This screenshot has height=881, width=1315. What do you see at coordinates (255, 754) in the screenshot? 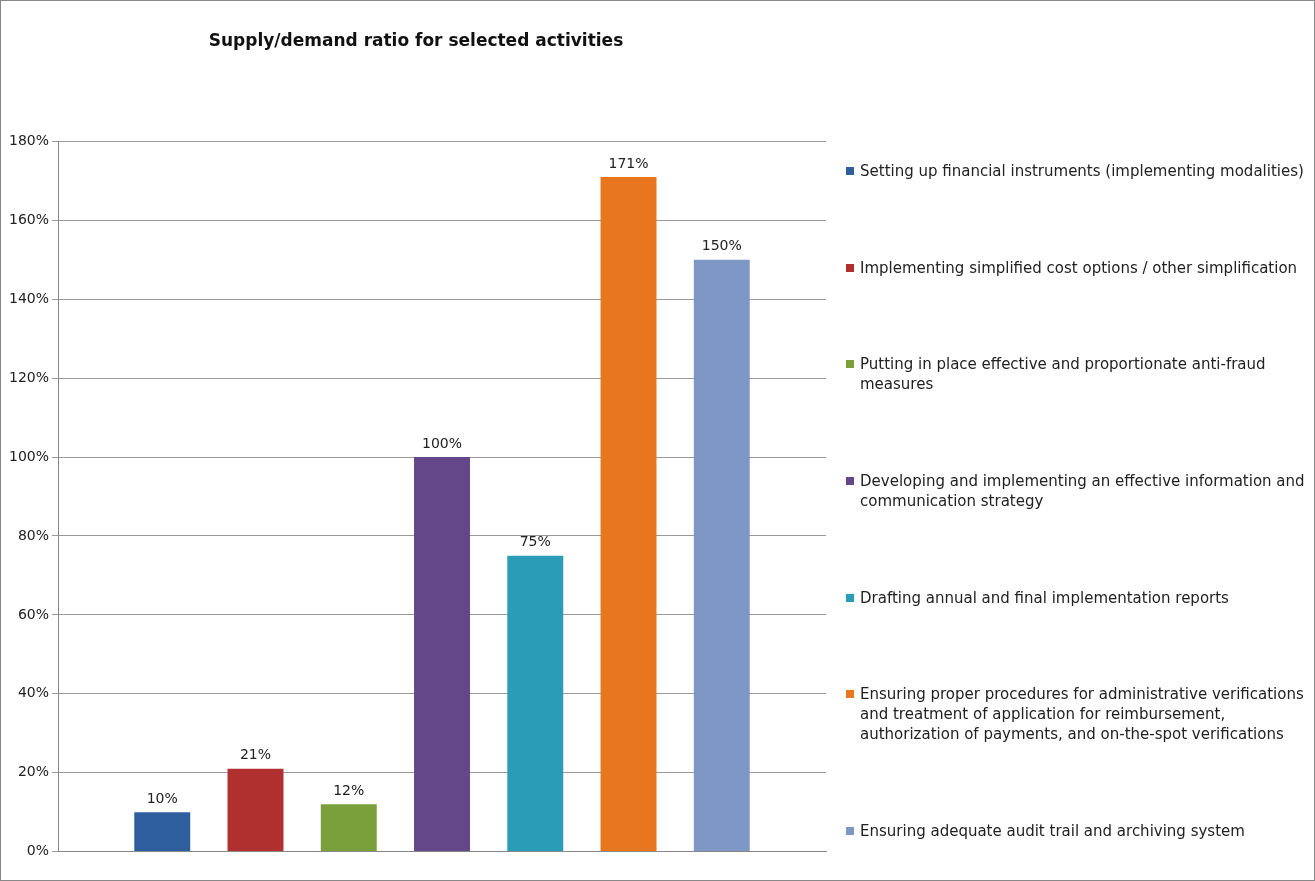
I see `data-label: 21%` at bounding box center [255, 754].